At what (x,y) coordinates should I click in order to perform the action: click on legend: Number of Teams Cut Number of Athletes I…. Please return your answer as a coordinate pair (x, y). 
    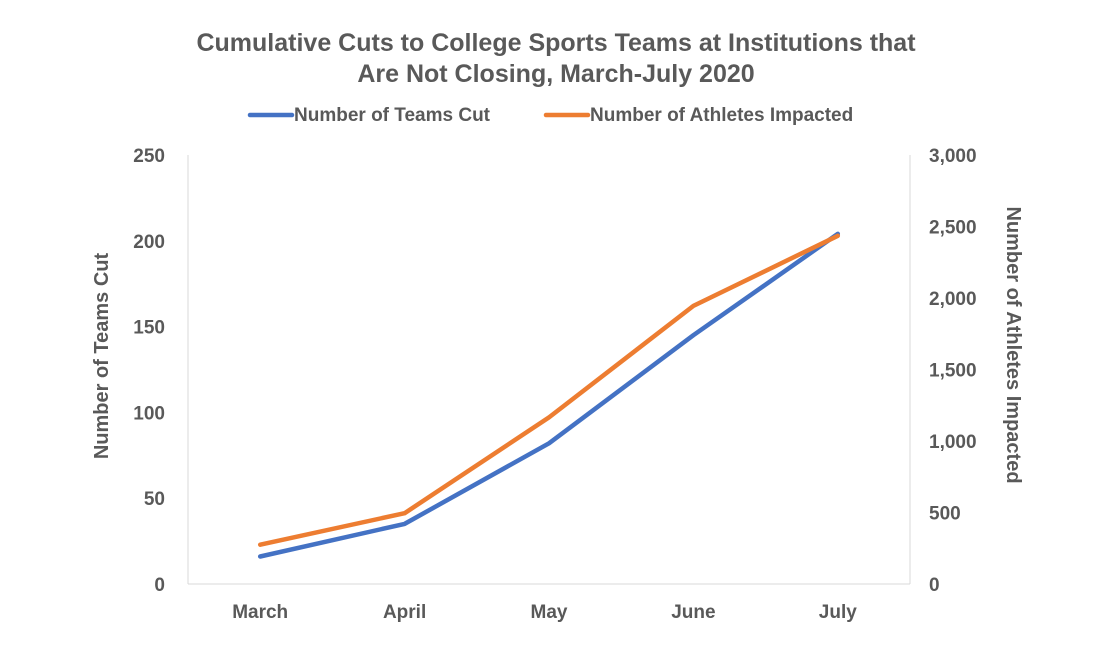
    Looking at the image, I should click on (550, 115).